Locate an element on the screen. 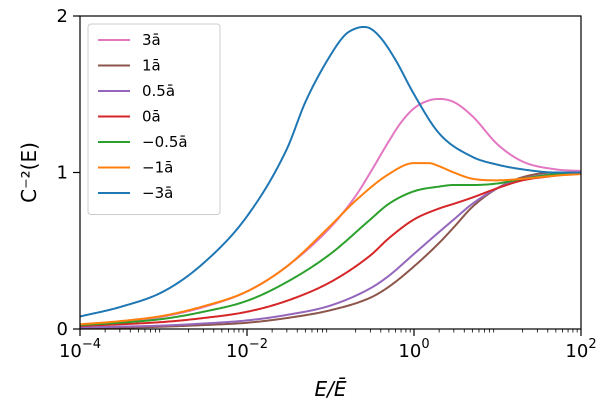 Image resolution: width=601 pixels, height=407 pixels. y-axis-label: C⁻²(E) is located at coordinates (29, 172).